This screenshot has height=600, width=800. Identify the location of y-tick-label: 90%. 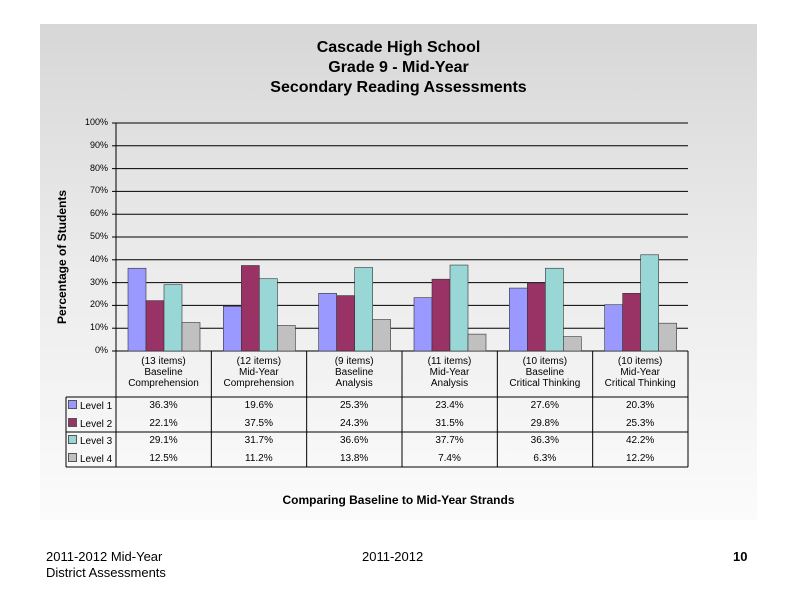
(98, 144).